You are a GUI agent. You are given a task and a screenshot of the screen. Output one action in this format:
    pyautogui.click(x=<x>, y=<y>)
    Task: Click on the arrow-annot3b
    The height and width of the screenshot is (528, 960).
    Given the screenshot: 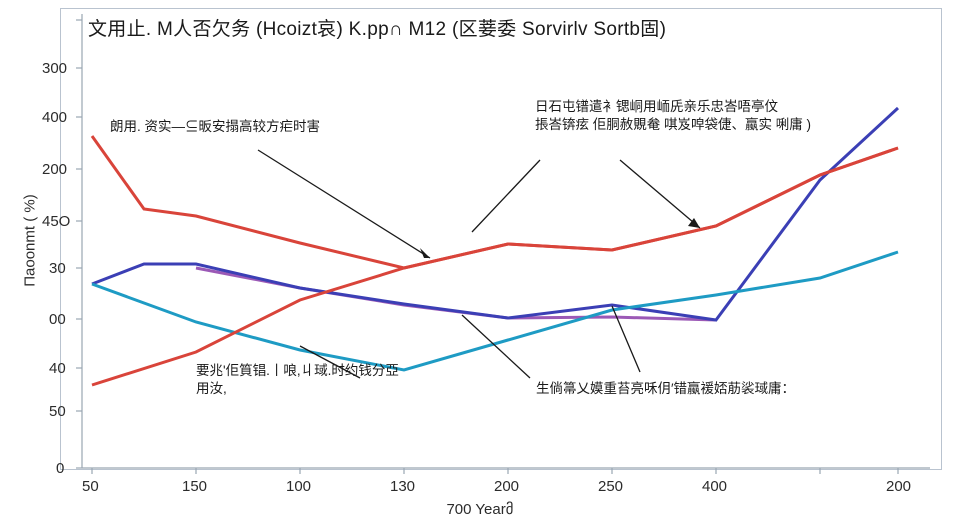 What is the action you would take?
    pyautogui.click(x=626, y=339)
    